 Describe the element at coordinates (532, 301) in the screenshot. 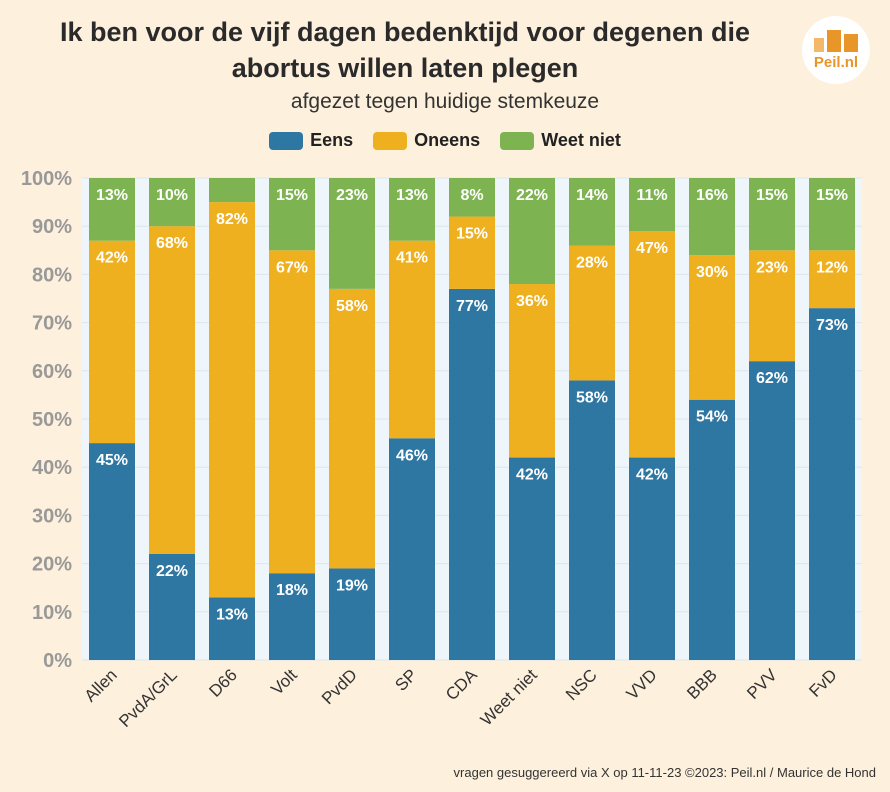

I see `data-label: 36%` at that location.